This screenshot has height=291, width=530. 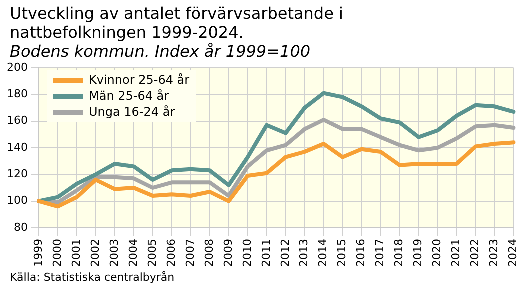 I want to click on x-tick-label: 2015, so click(x=342, y=253).